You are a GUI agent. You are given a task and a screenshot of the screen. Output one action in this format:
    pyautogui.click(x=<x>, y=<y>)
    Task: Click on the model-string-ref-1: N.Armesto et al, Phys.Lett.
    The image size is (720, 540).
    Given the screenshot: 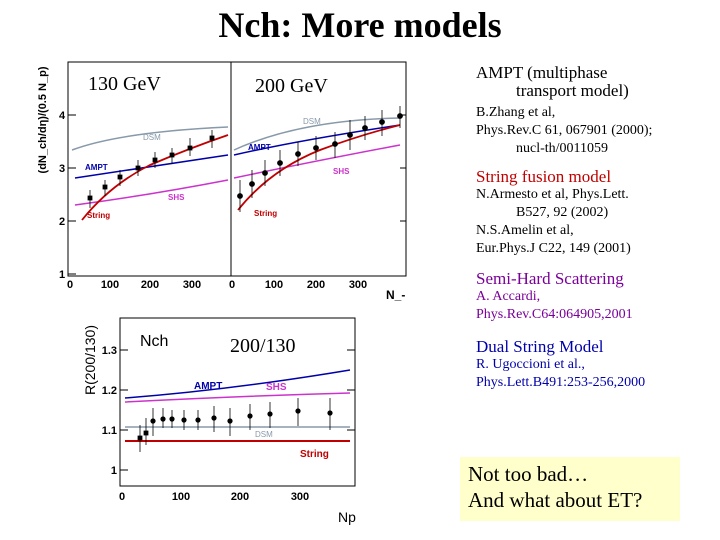 What is the action you would take?
    pyautogui.click(x=552, y=194)
    